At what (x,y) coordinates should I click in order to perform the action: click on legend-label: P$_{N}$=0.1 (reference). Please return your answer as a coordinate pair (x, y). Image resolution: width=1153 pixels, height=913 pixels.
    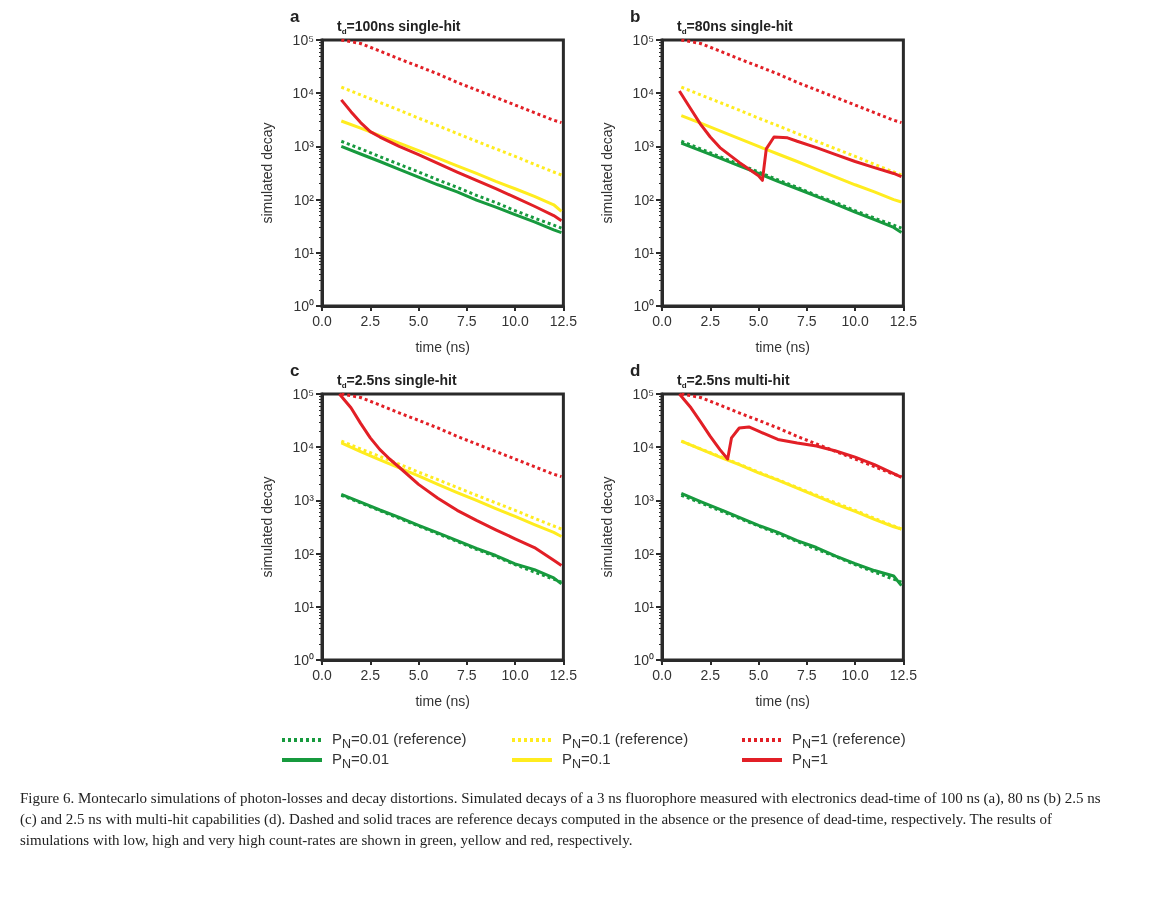
    Looking at the image, I should click on (625, 740).